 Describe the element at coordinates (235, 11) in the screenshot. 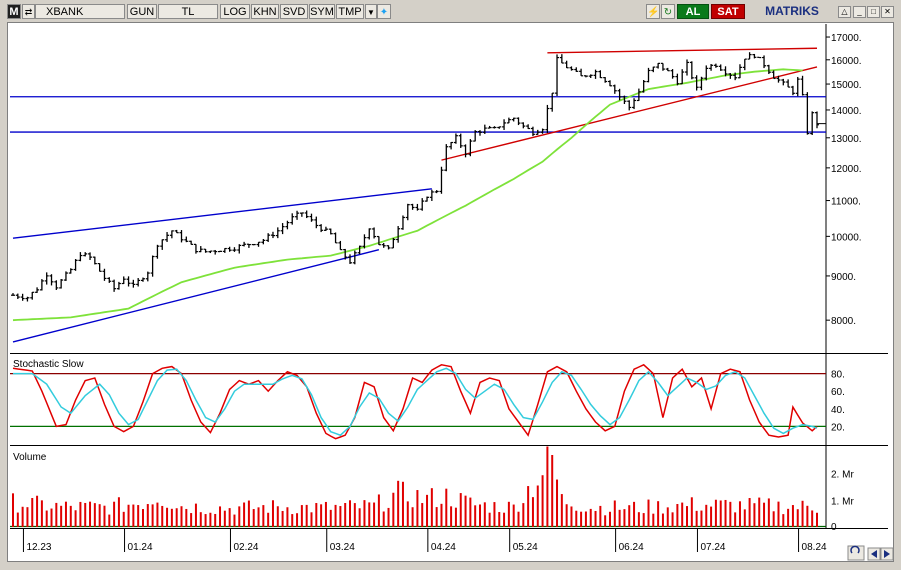

I see `log-button: LOG` at that location.